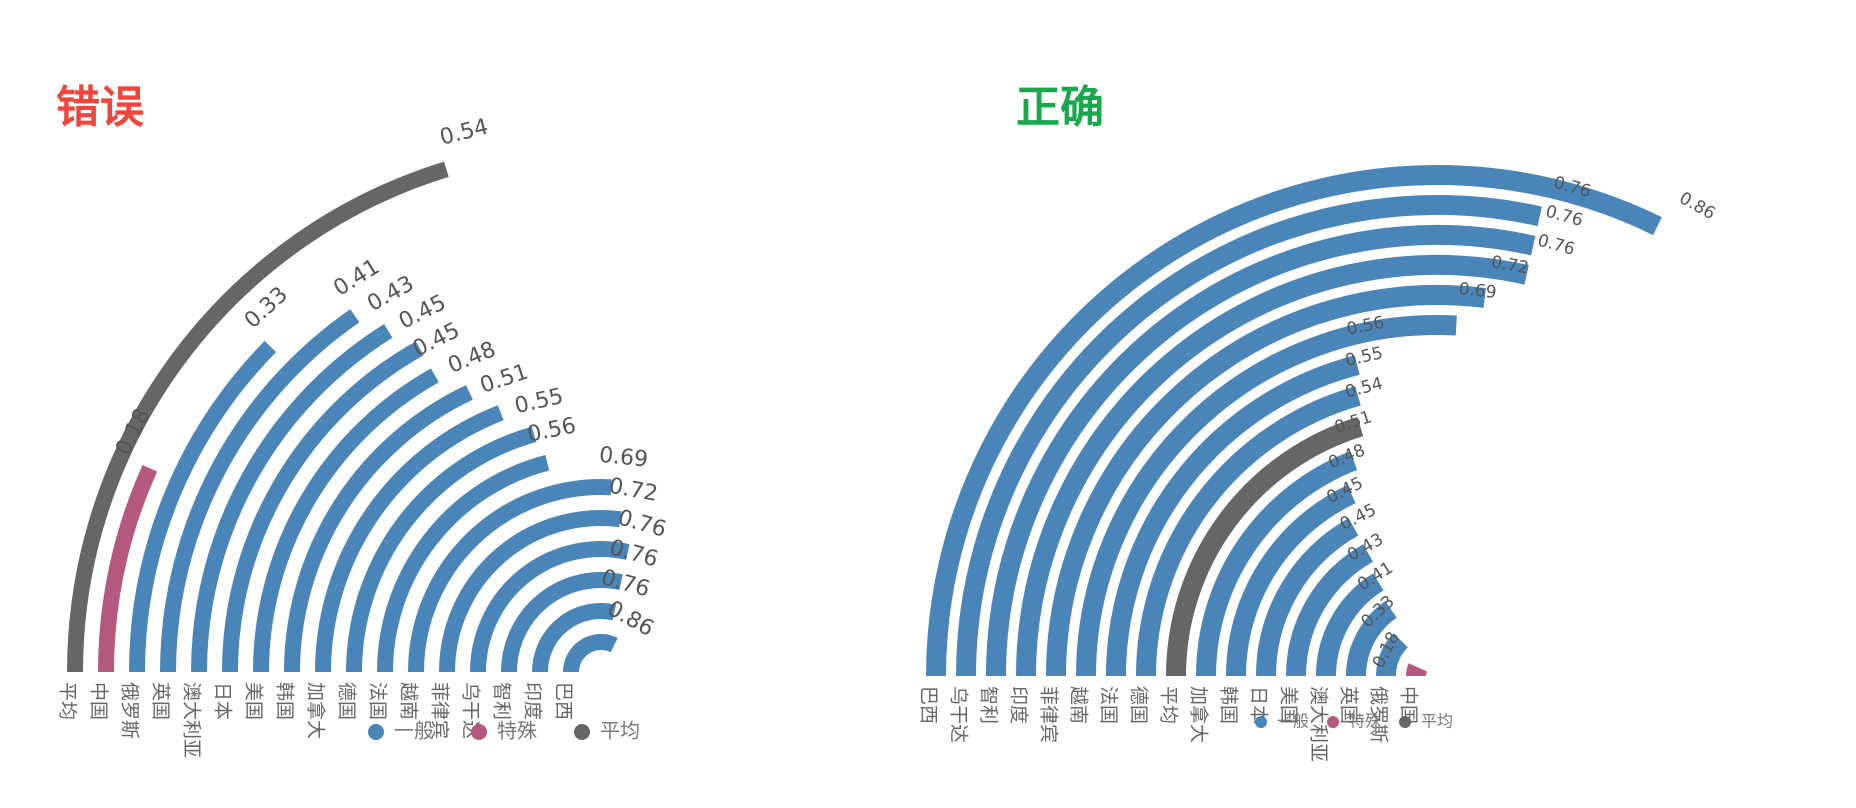  I want to click on wrong-title: 错误, so click(100, 107).